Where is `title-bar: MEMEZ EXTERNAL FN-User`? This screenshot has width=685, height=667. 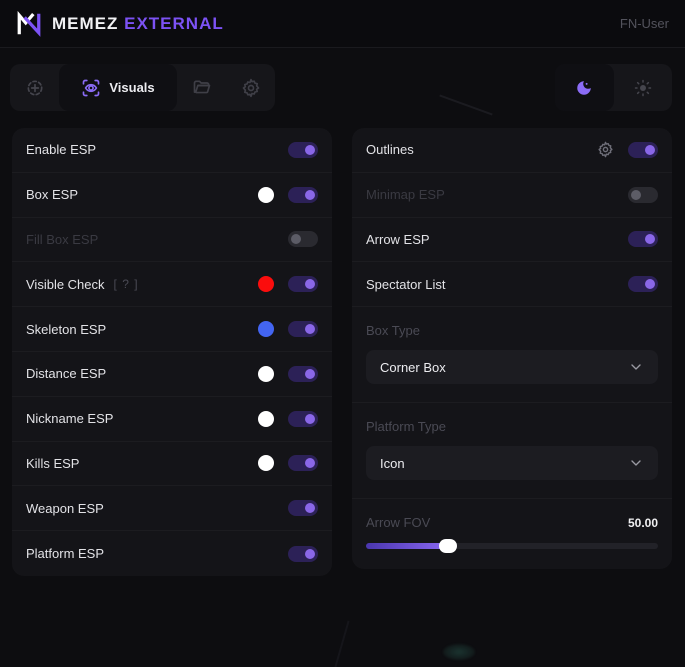
title-bar: MEMEZ EXTERNAL FN-User is located at coordinates (342, 24).